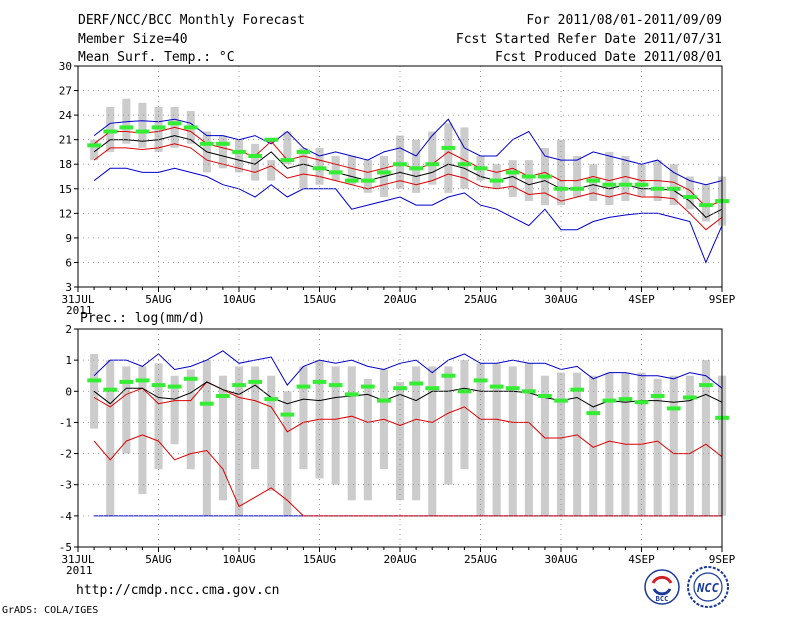 Image resolution: width=800 pixels, height=622 pixels. What do you see at coordinates (662, 587) in the screenshot?
I see `bcc-logo-ring` at bounding box center [662, 587].